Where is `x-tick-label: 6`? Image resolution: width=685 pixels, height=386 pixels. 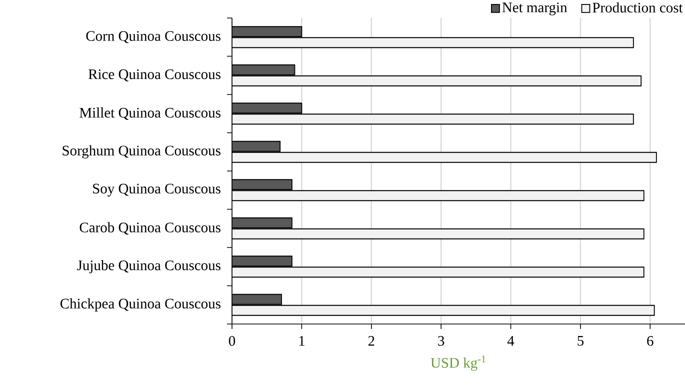
x-tick-label: 6 is located at coordinates (650, 341).